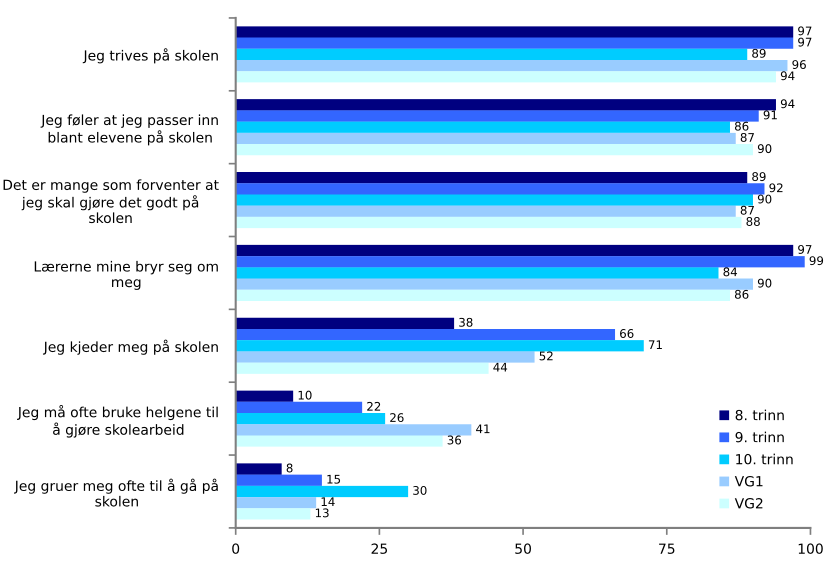  I want to click on y-tick-label: Jeg trives på skolen, so click(150, 56).